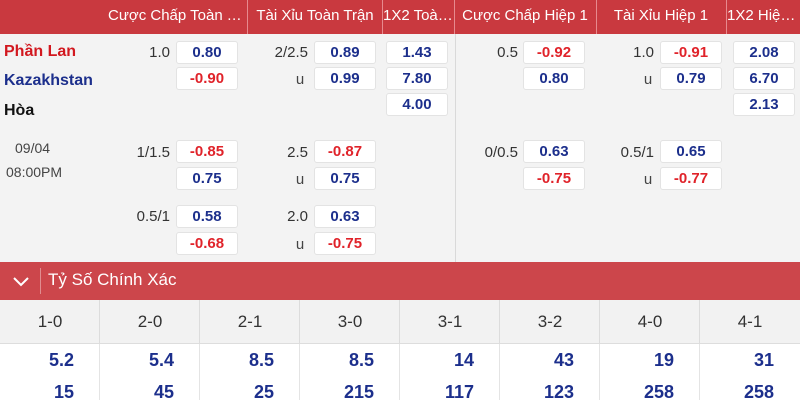  What do you see at coordinates (643, 52) in the screenshot?
I see `ou-h1-line: 1.0` at bounding box center [643, 52].